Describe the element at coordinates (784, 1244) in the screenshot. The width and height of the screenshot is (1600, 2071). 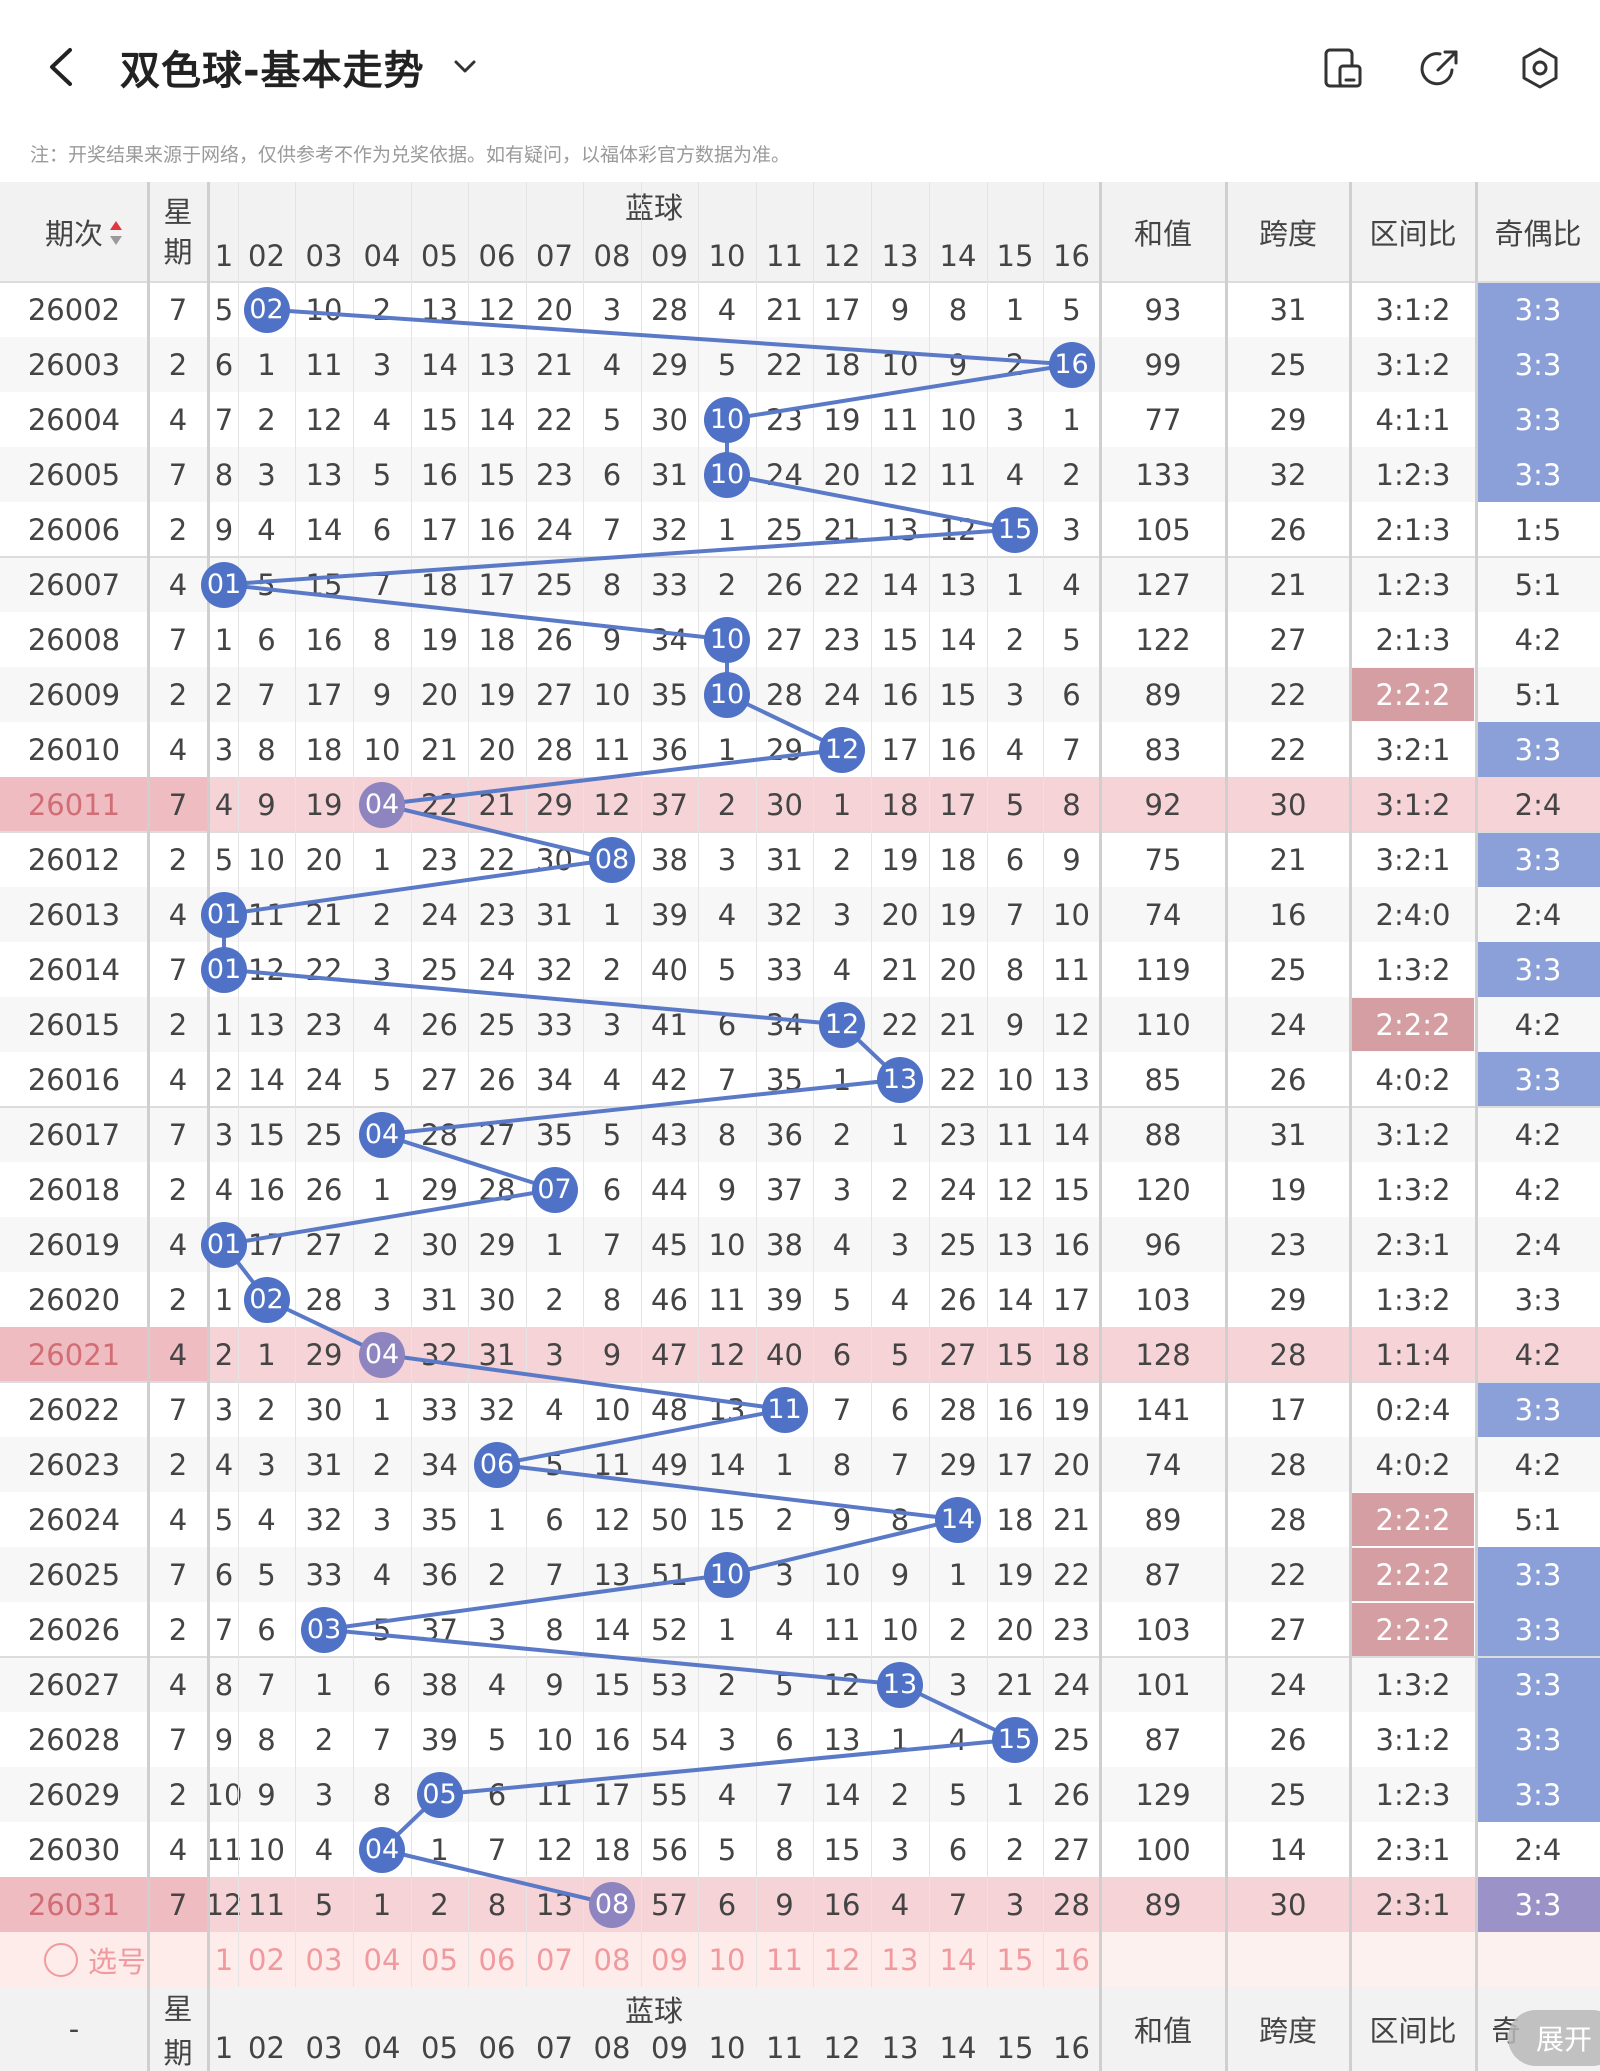
I see `omission-cell: 38` at that location.